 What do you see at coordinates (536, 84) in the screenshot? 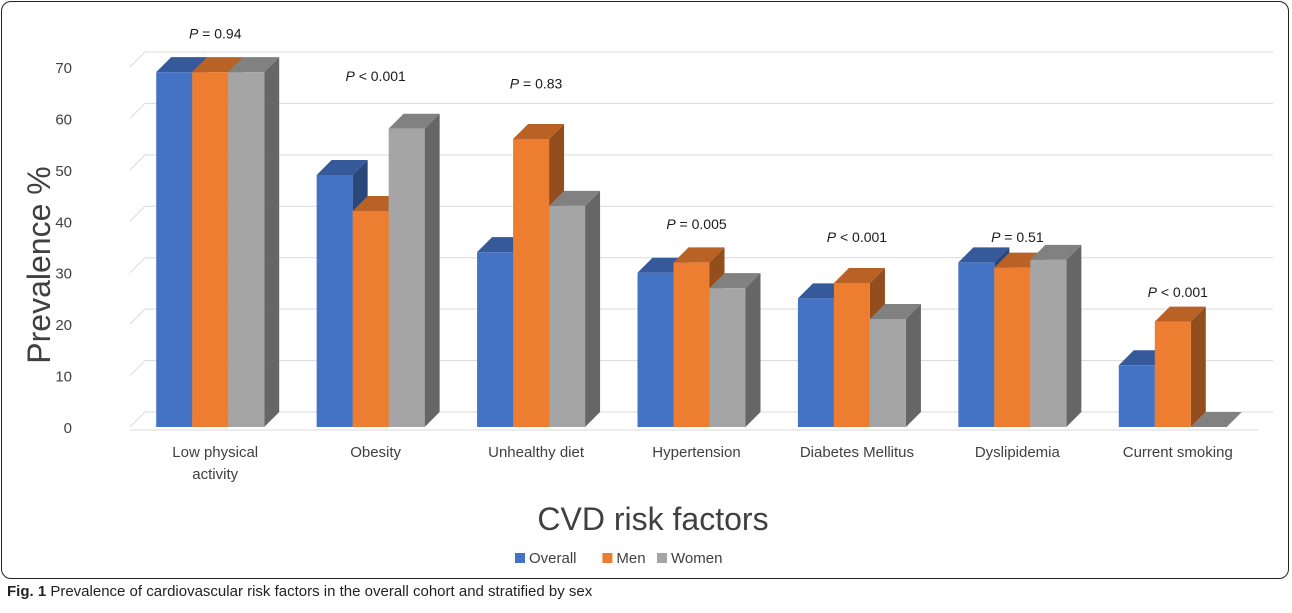
I see `p-value-annotation: P = 0.83` at bounding box center [536, 84].